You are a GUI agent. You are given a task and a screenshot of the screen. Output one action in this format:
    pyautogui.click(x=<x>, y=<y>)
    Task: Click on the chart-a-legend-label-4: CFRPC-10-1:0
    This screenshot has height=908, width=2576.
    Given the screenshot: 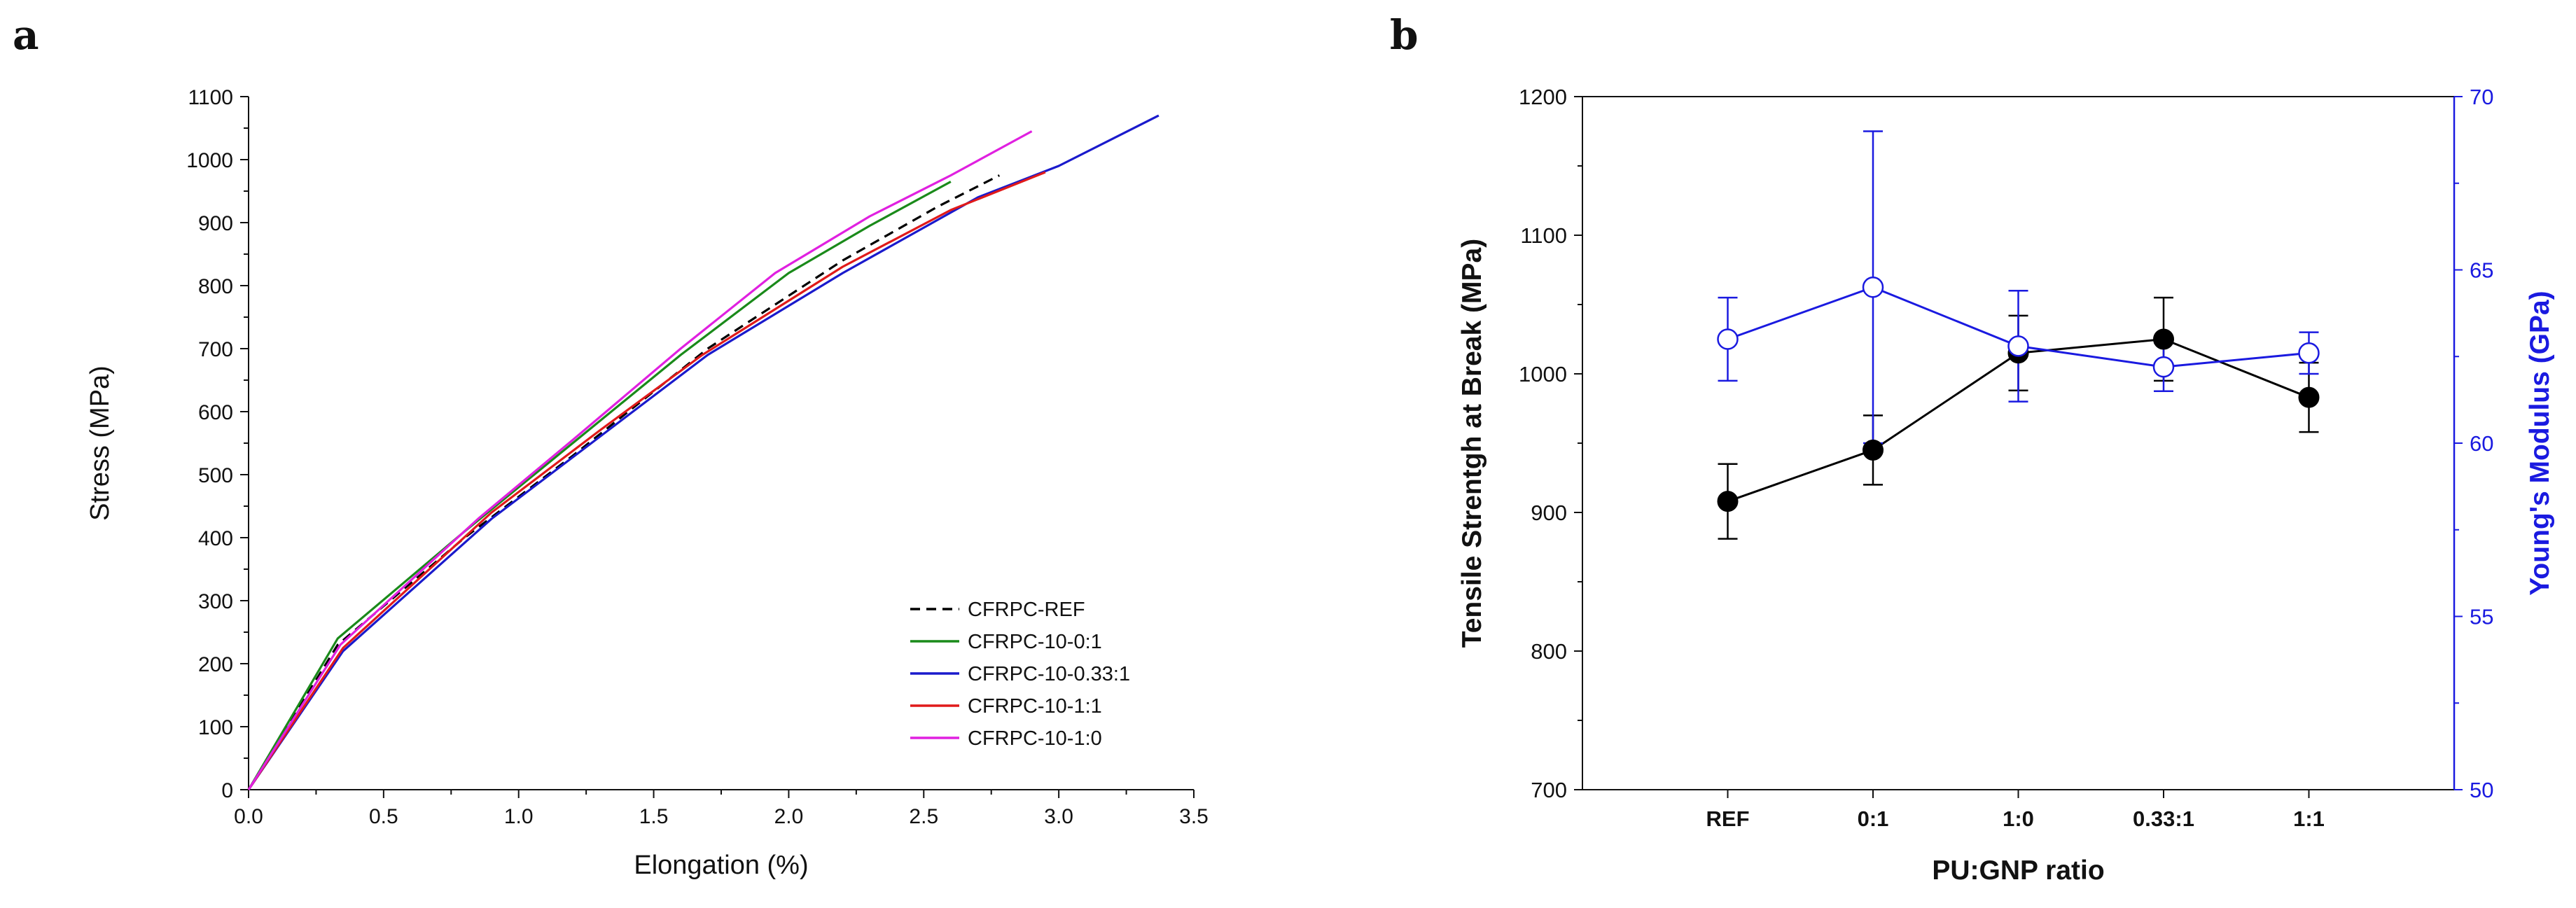 What is the action you would take?
    pyautogui.click(x=1035, y=738)
    